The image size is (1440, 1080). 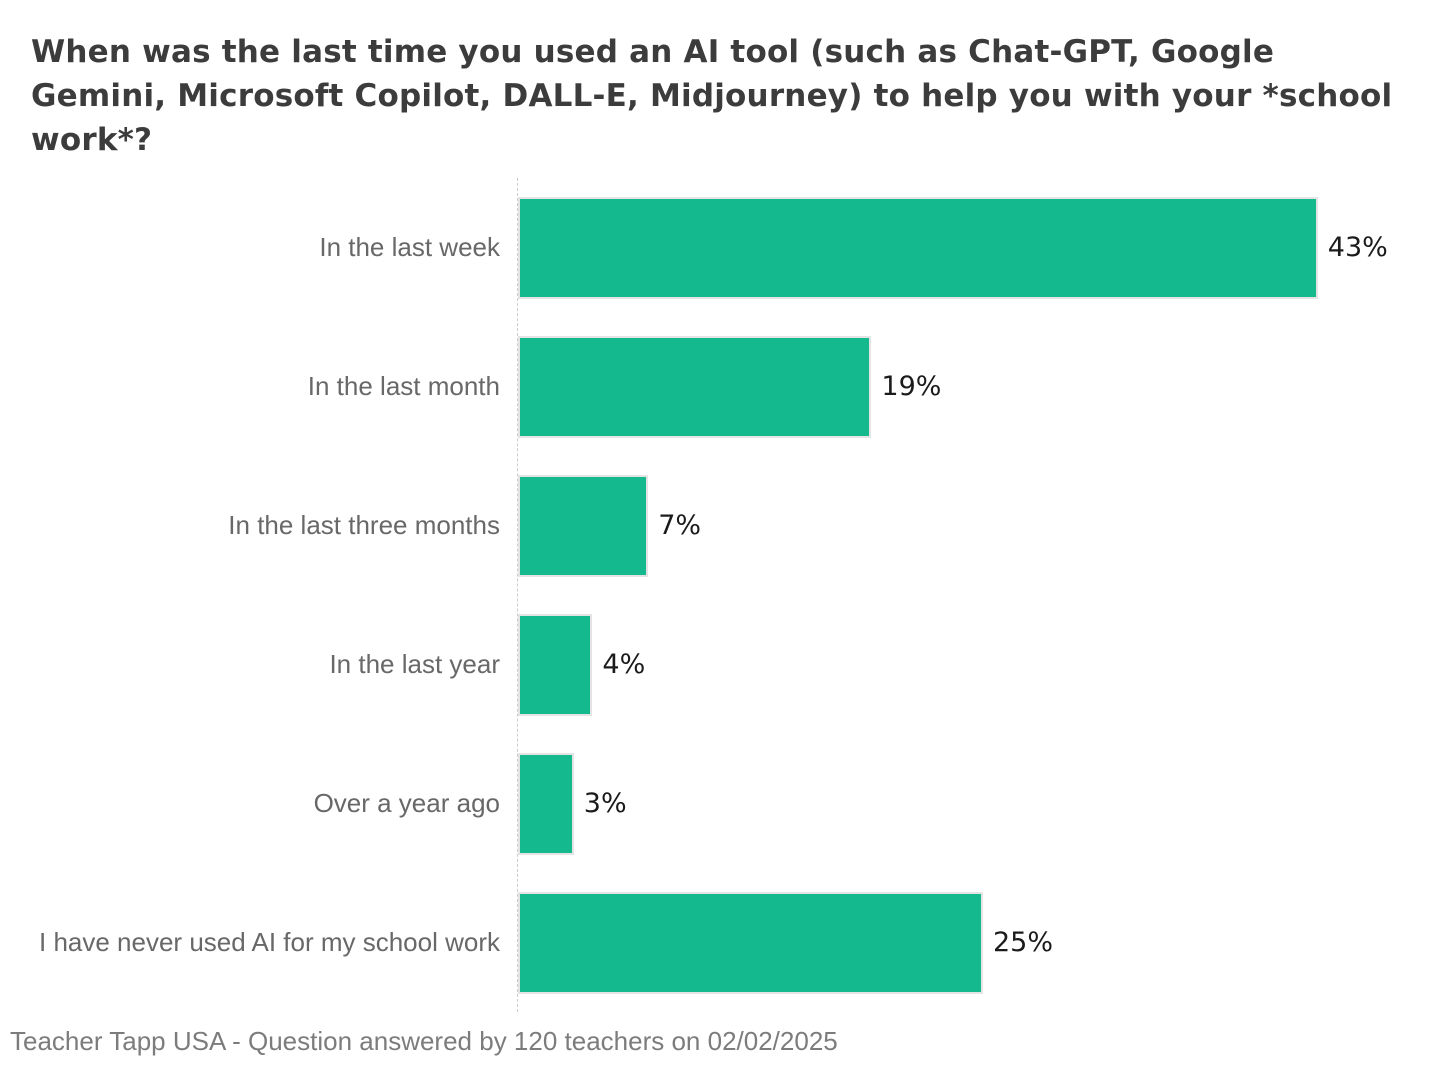 What do you see at coordinates (414, 663) in the screenshot?
I see `category-label: In the last year` at bounding box center [414, 663].